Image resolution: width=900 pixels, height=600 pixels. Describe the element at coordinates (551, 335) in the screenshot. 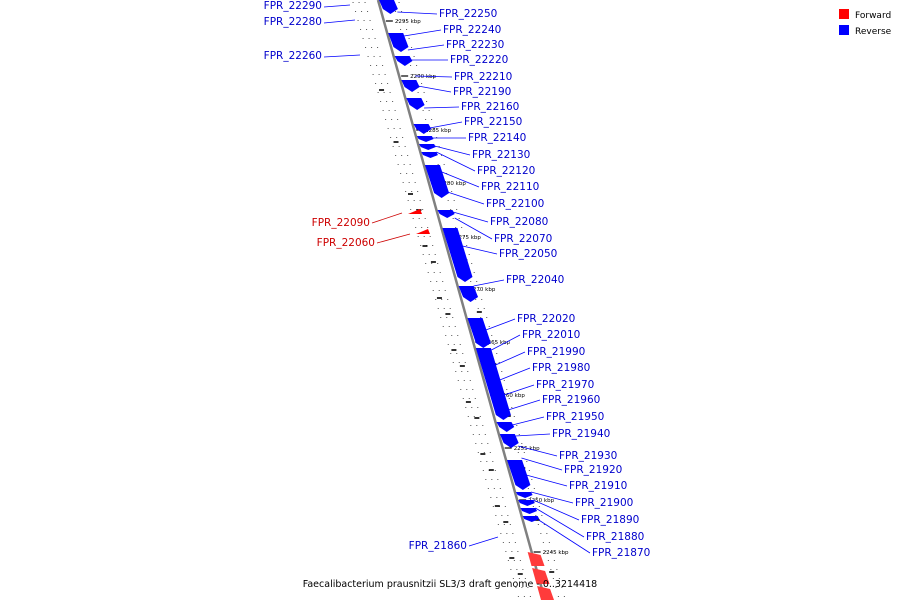

I see `gene-label-reverse: FPR_22010` at that location.